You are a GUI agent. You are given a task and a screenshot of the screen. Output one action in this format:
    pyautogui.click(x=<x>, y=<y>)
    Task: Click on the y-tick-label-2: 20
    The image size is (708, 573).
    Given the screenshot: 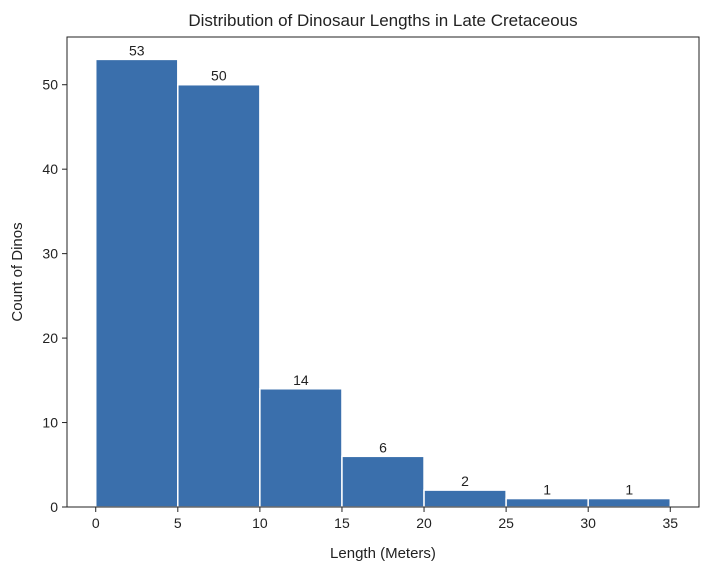 What is the action you would take?
    pyautogui.click(x=50, y=338)
    